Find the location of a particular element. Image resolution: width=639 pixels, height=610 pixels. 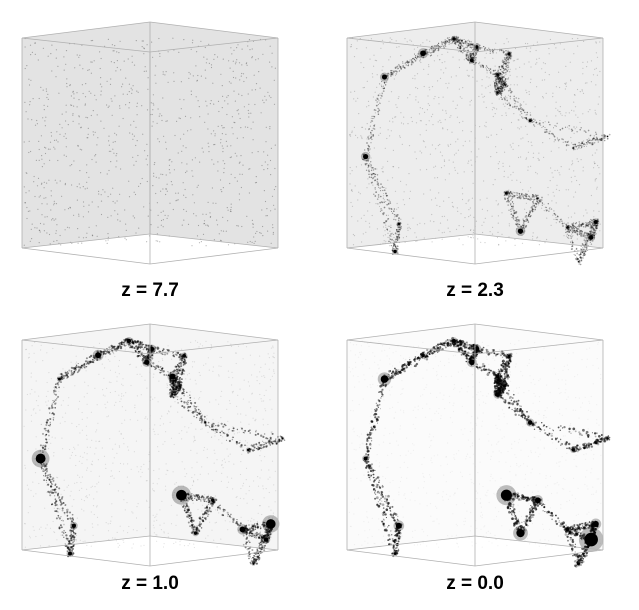

redshift-label-z2.3: z = 2.3 is located at coordinates (475, 291).